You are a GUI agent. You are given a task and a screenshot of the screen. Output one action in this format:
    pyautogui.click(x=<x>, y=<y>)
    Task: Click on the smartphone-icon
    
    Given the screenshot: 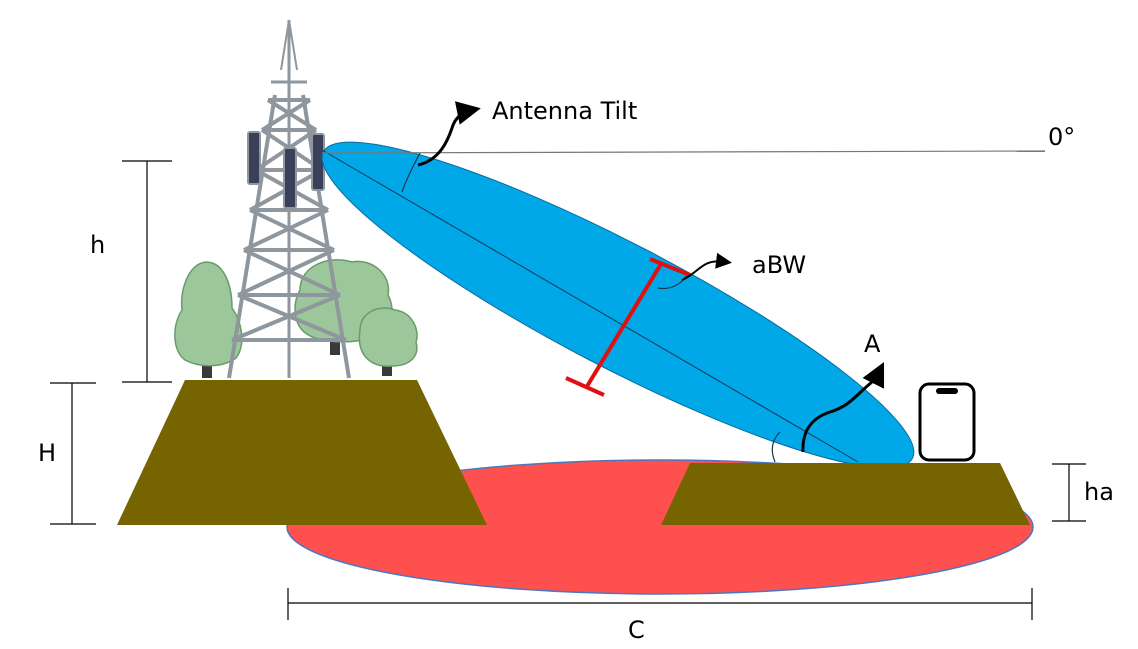 What is the action you would take?
    pyautogui.click(x=947, y=422)
    